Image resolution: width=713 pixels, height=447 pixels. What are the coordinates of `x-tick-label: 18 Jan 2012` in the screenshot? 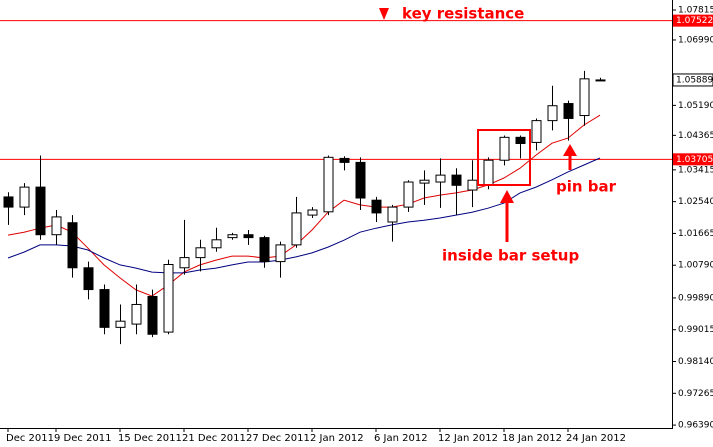 It's located at (532, 438).